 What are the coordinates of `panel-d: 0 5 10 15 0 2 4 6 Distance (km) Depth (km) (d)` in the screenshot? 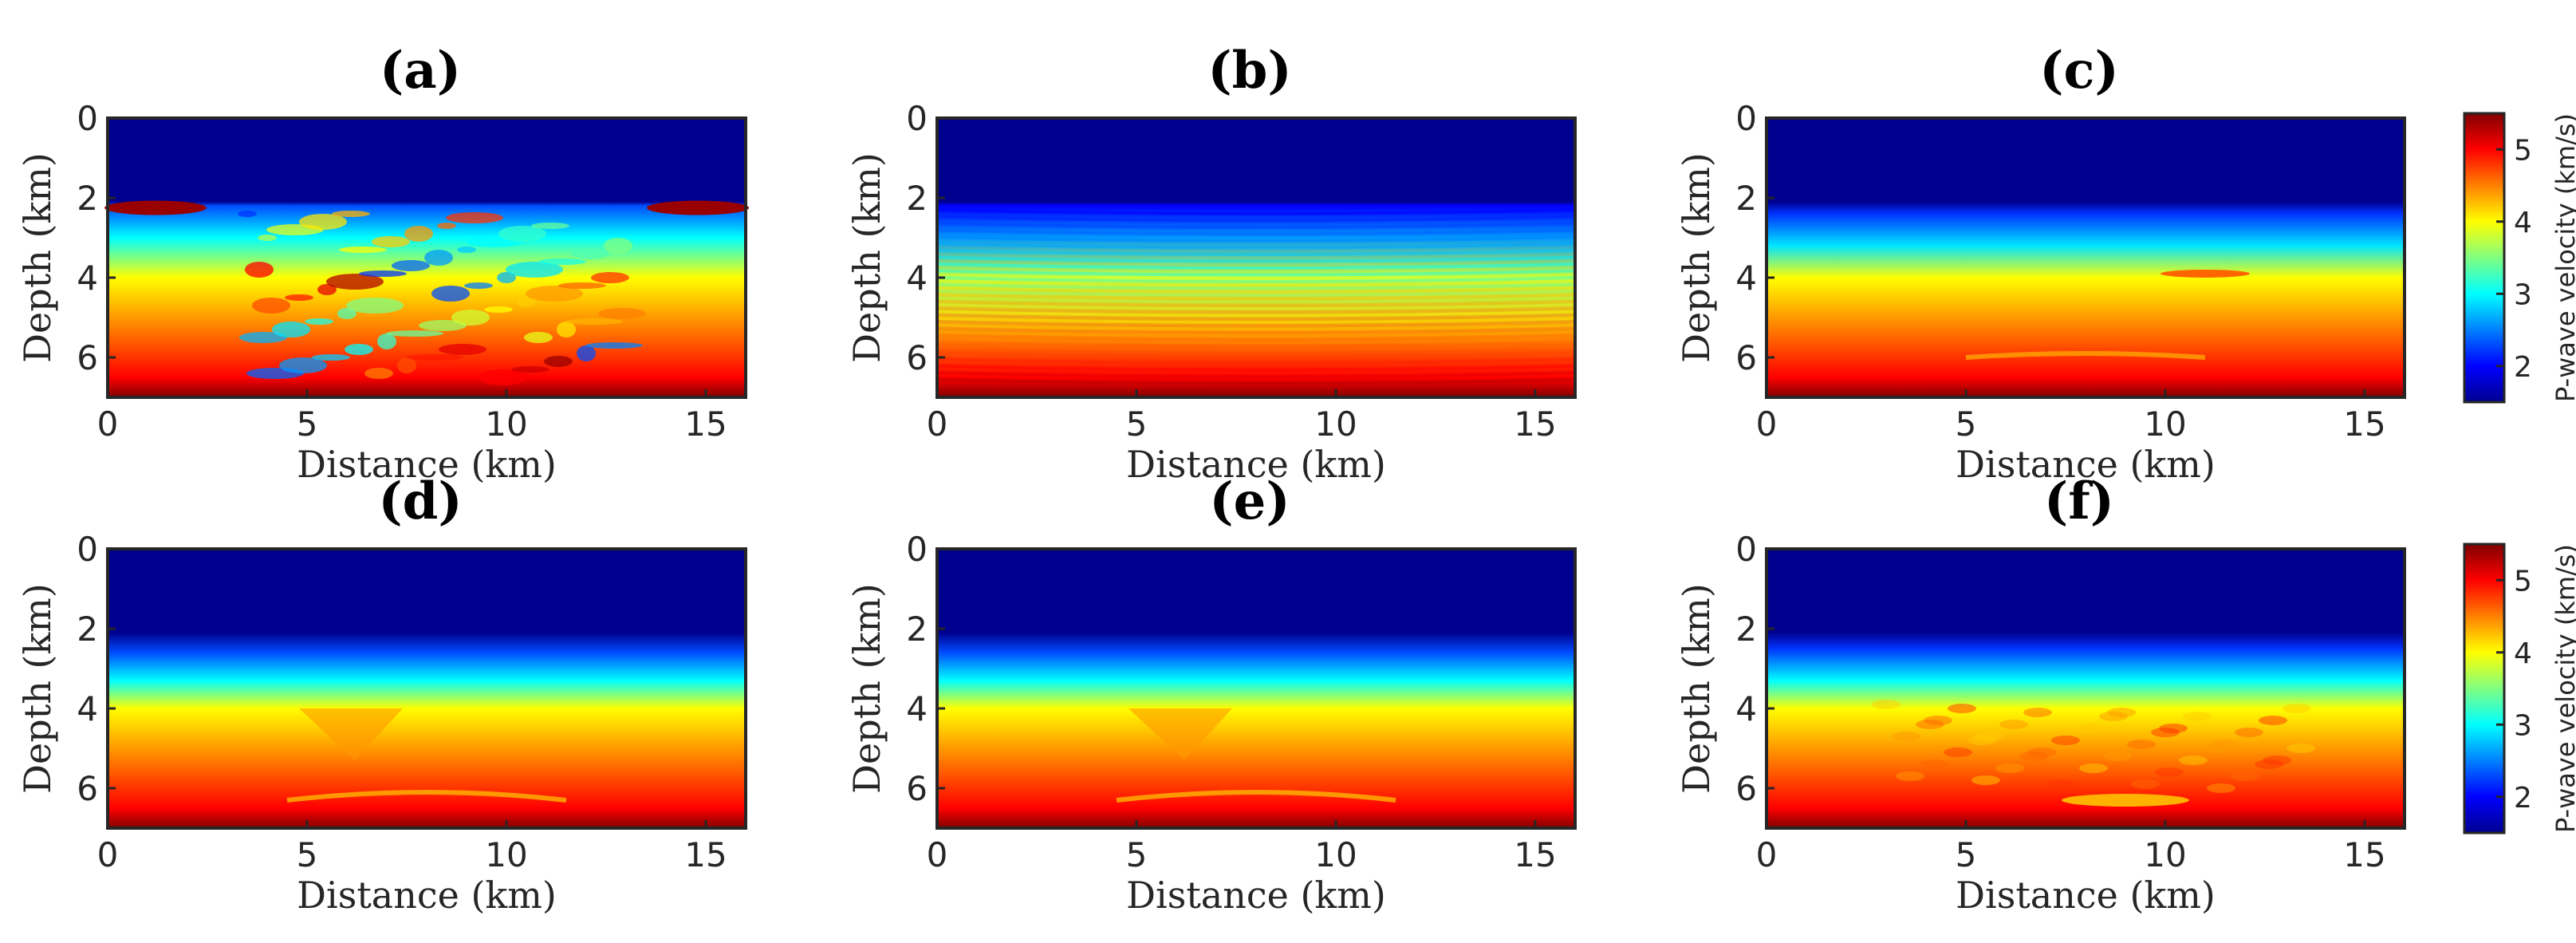 It's located at (381, 695).